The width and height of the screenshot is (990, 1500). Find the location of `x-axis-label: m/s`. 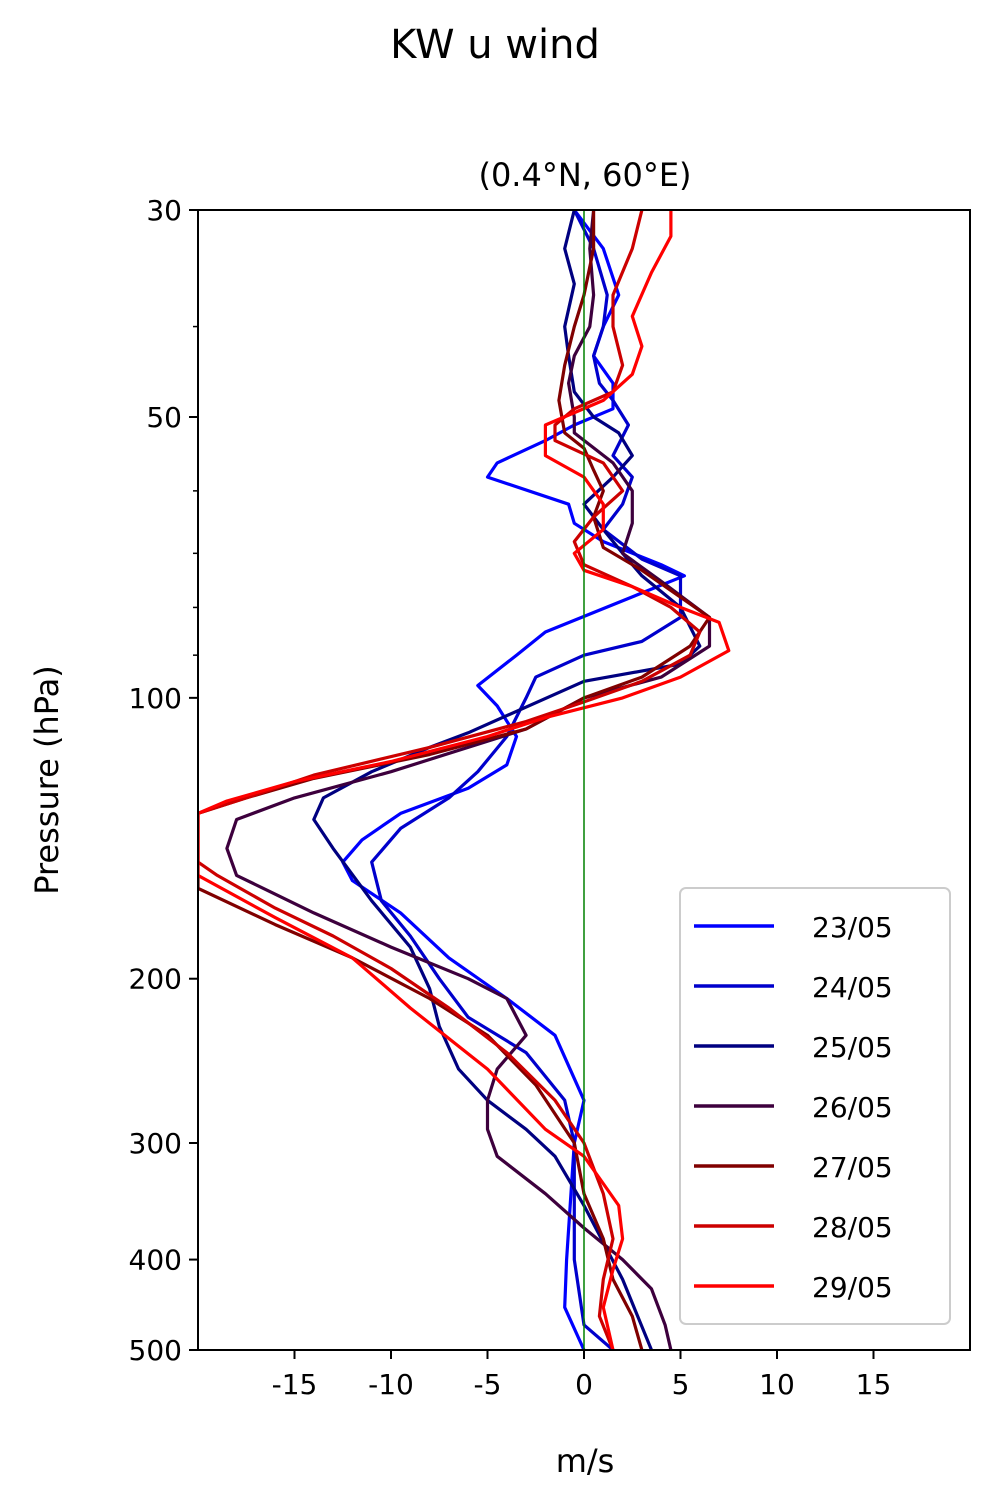

x-axis-label: m/s is located at coordinates (585, 1461).